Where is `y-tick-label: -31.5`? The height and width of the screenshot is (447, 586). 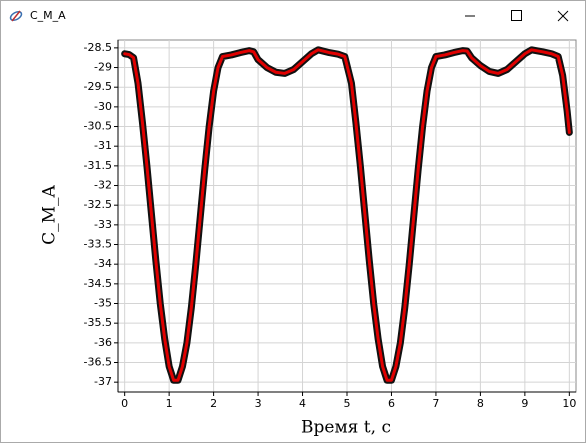
y-tick-label: -31.5 is located at coordinates (98, 165).